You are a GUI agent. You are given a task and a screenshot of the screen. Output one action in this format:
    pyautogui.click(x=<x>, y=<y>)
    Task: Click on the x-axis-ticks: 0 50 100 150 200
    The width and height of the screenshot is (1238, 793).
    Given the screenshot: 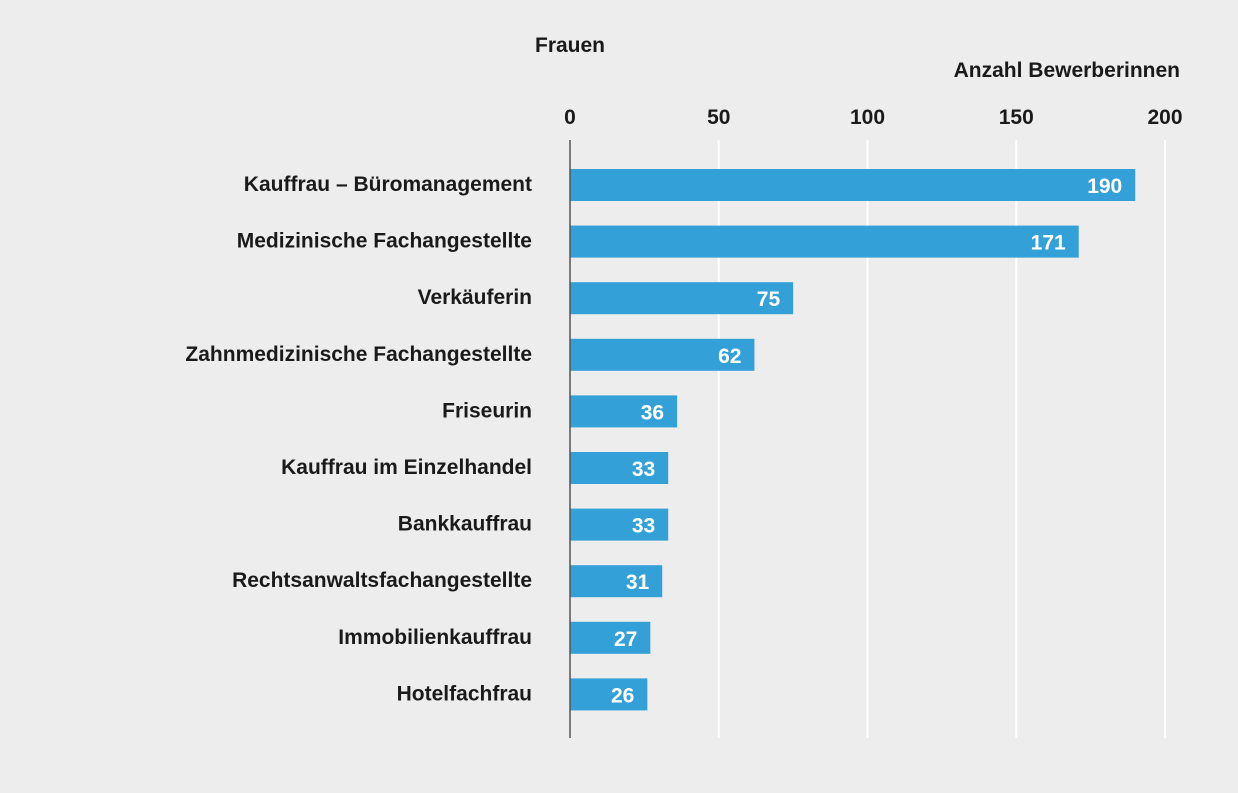 What is the action you would take?
    pyautogui.click(x=873, y=117)
    